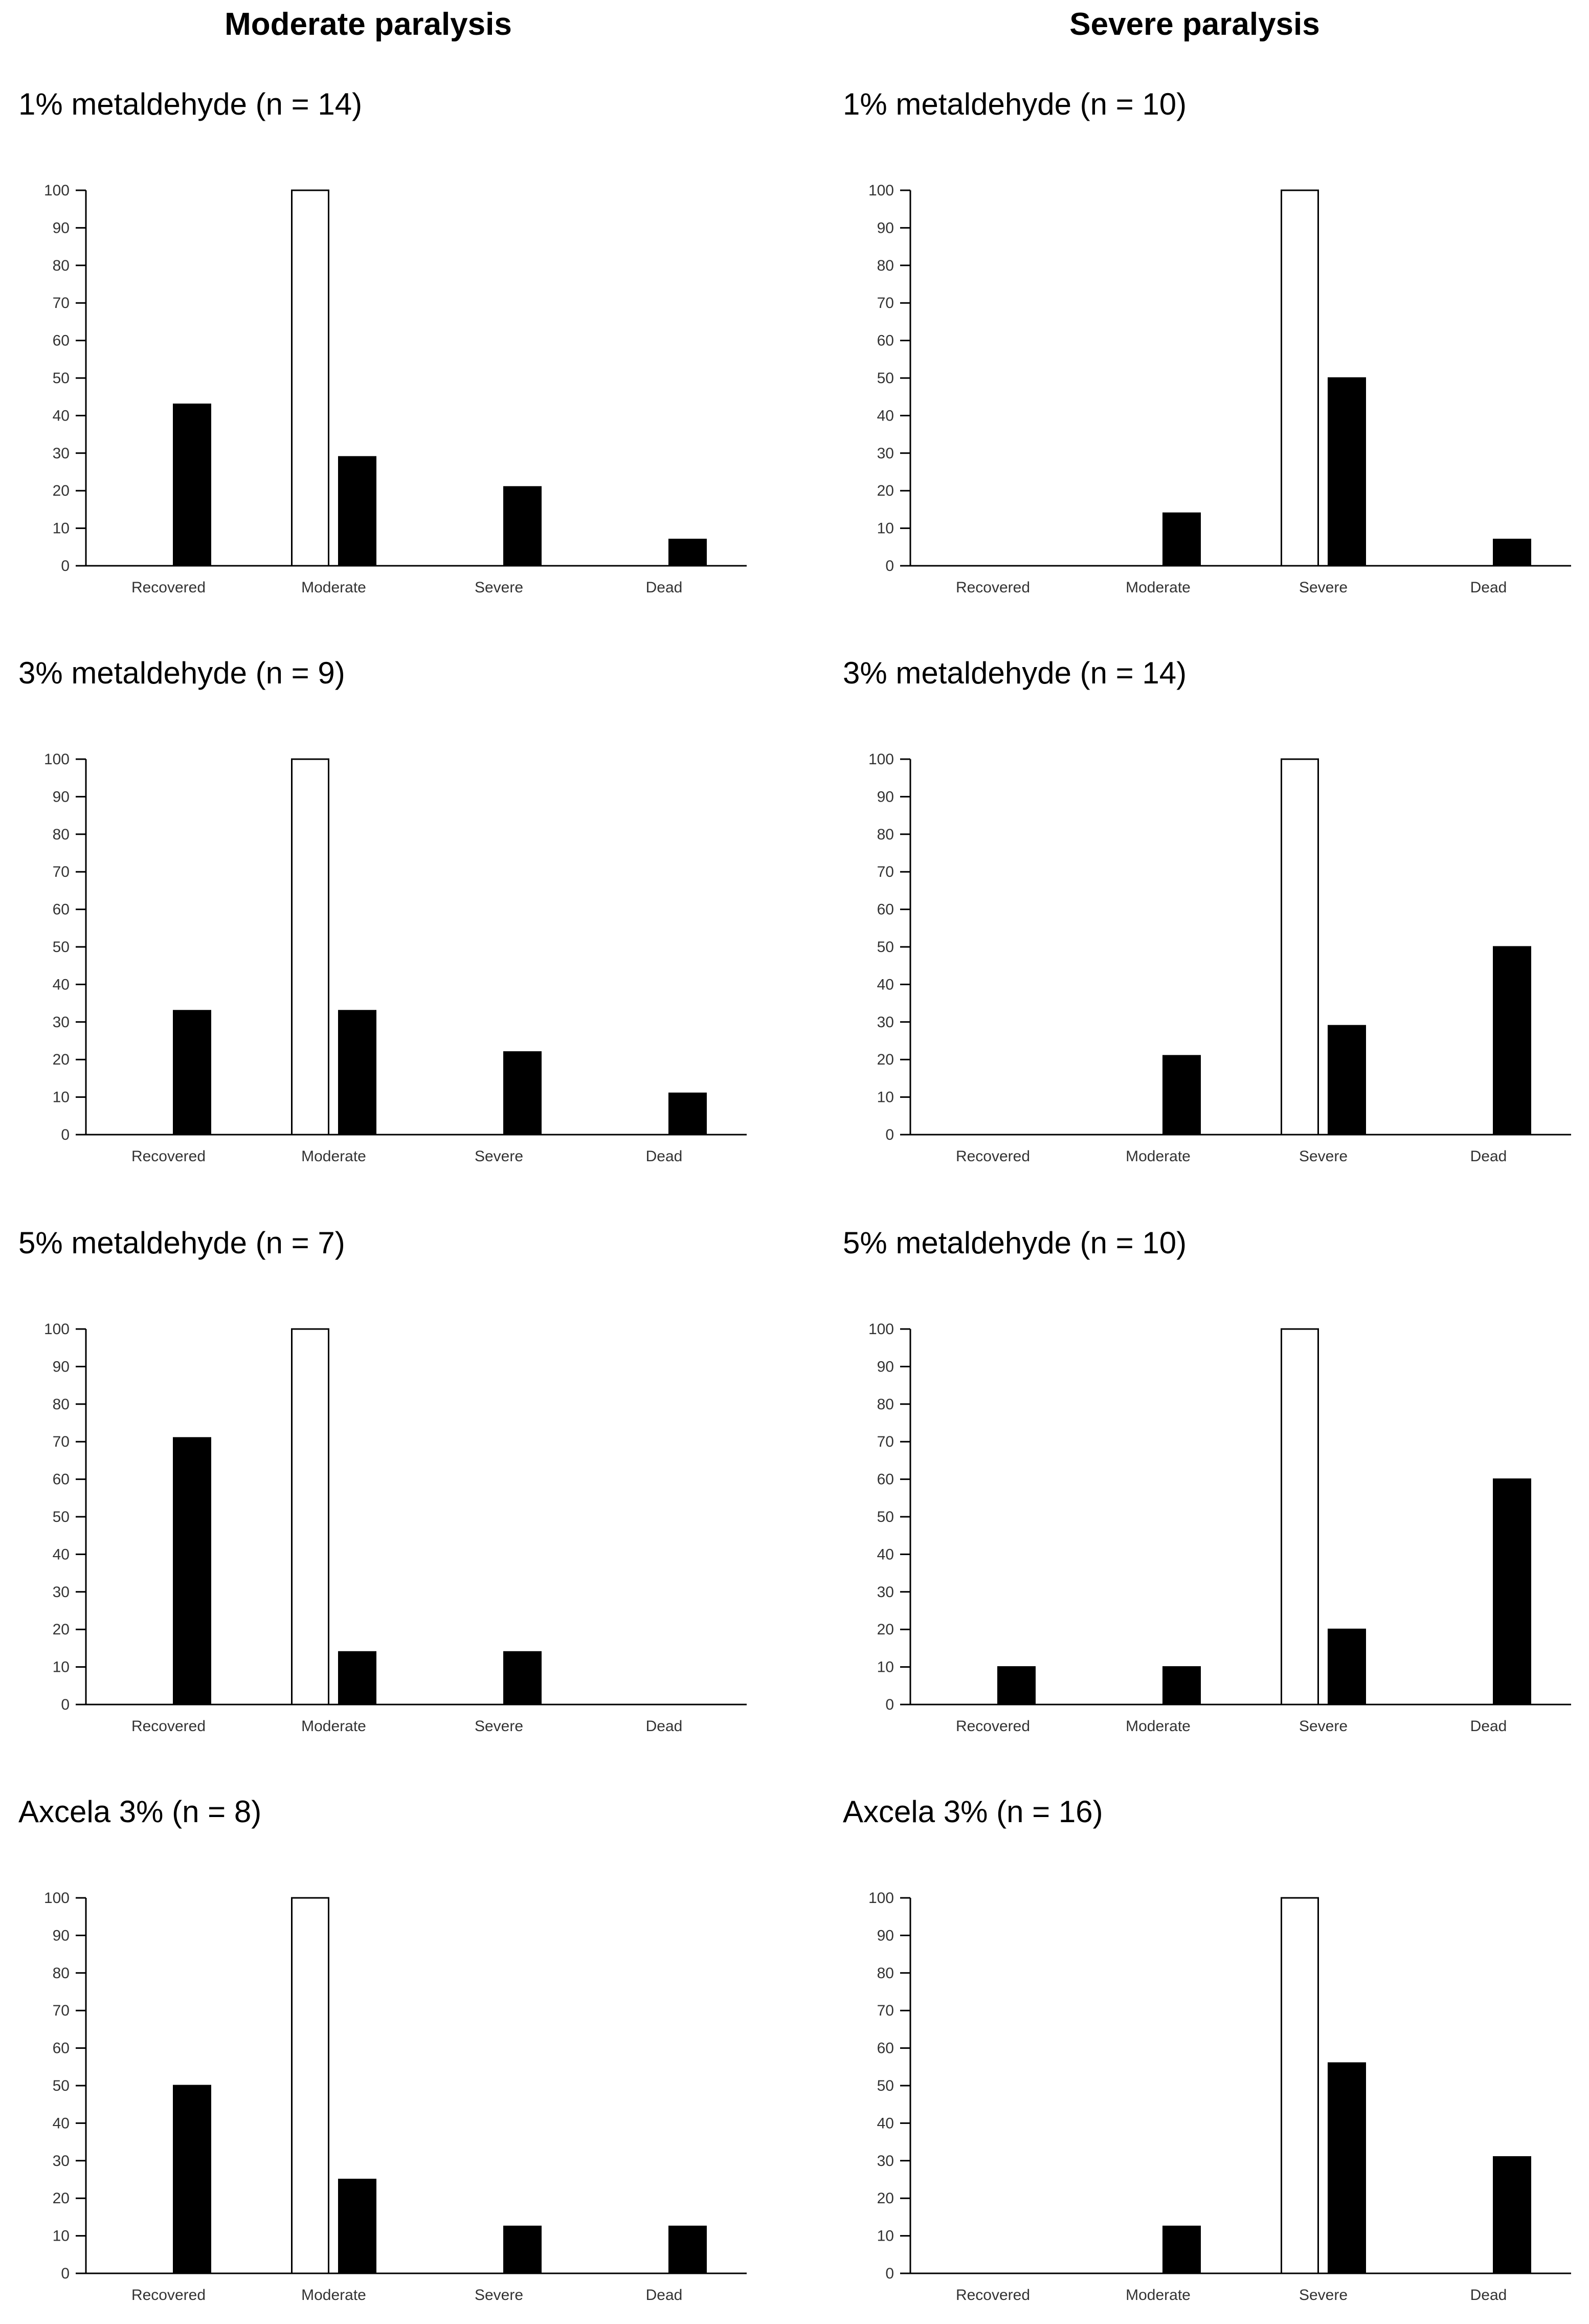  Describe the element at coordinates (1194, 25) in the screenshot. I see `column-title-severe: Severe paralysis` at that location.